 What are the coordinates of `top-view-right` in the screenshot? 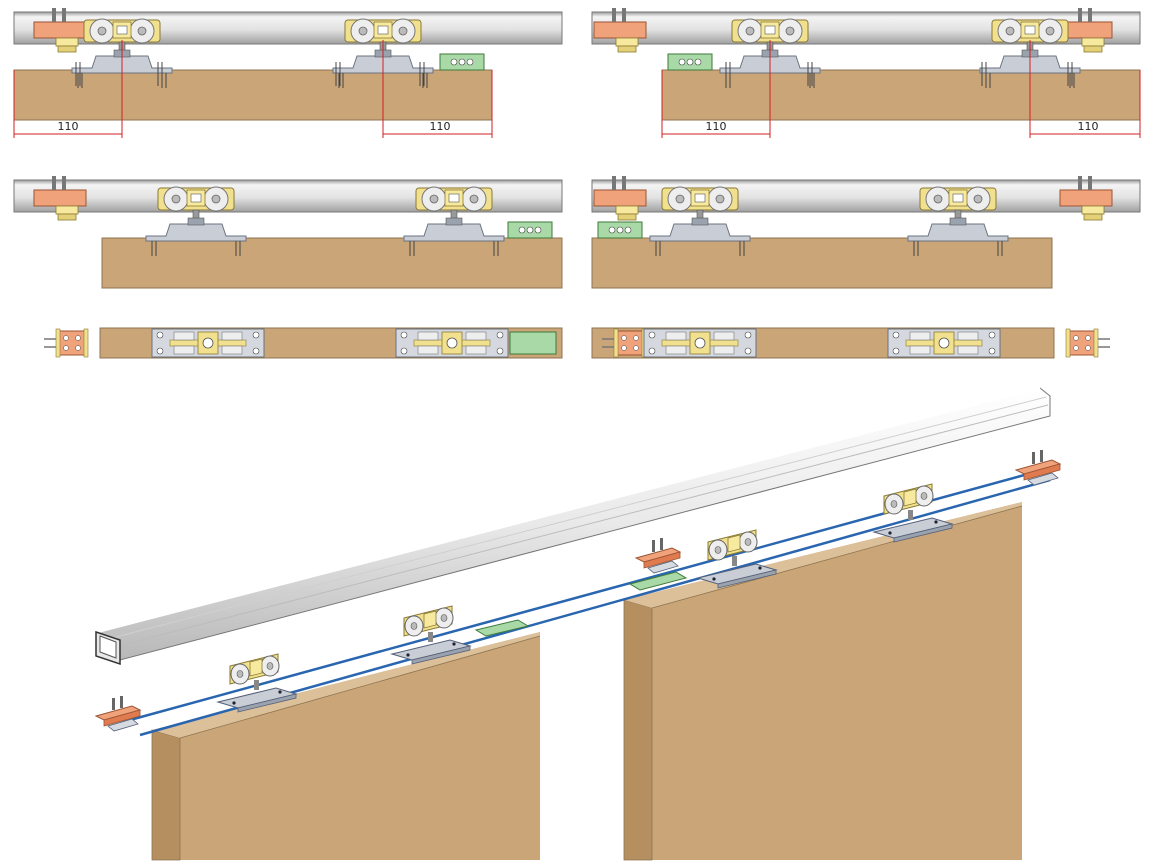 It's located at (851, 343).